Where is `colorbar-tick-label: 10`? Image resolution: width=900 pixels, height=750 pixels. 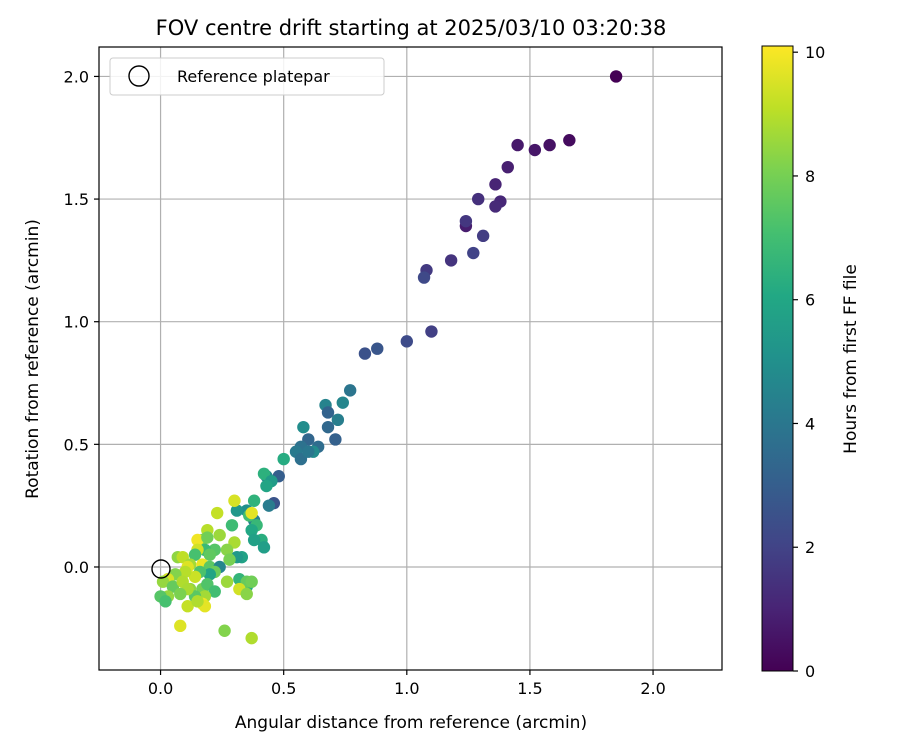 colorbar-tick-label: 10 is located at coordinates (815, 52).